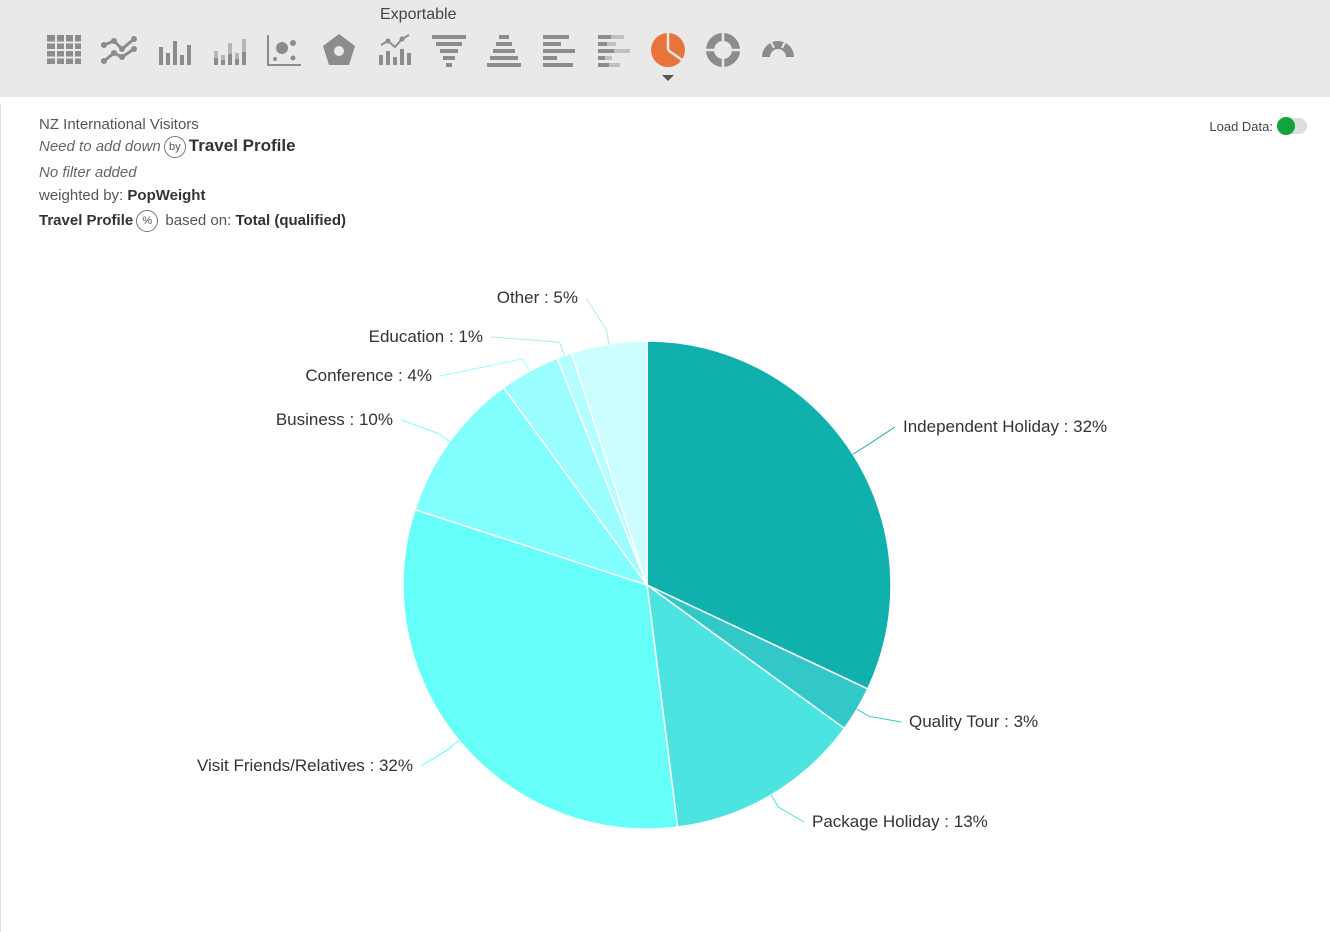 The height and width of the screenshot is (932, 1330). I want to click on pie-label-other: Other : 5%, so click(537, 297).